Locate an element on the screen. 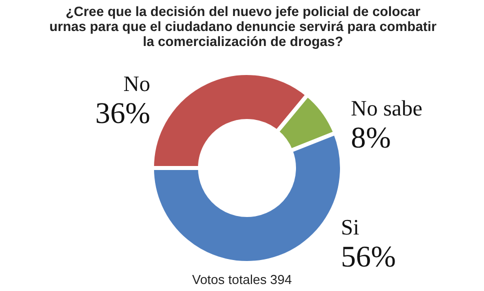 The width and height of the screenshot is (484, 291). slice-label: No is located at coordinates (136, 83).